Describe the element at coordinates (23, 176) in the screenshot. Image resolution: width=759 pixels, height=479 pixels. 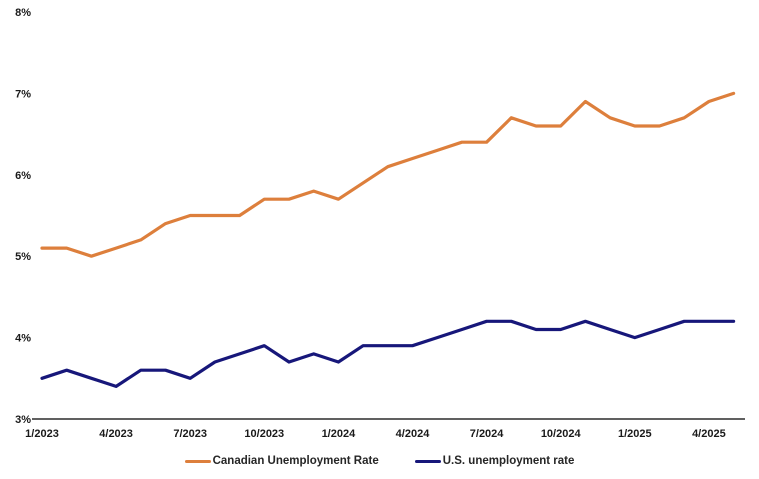
I see `y-tick-label: 6%` at that location.